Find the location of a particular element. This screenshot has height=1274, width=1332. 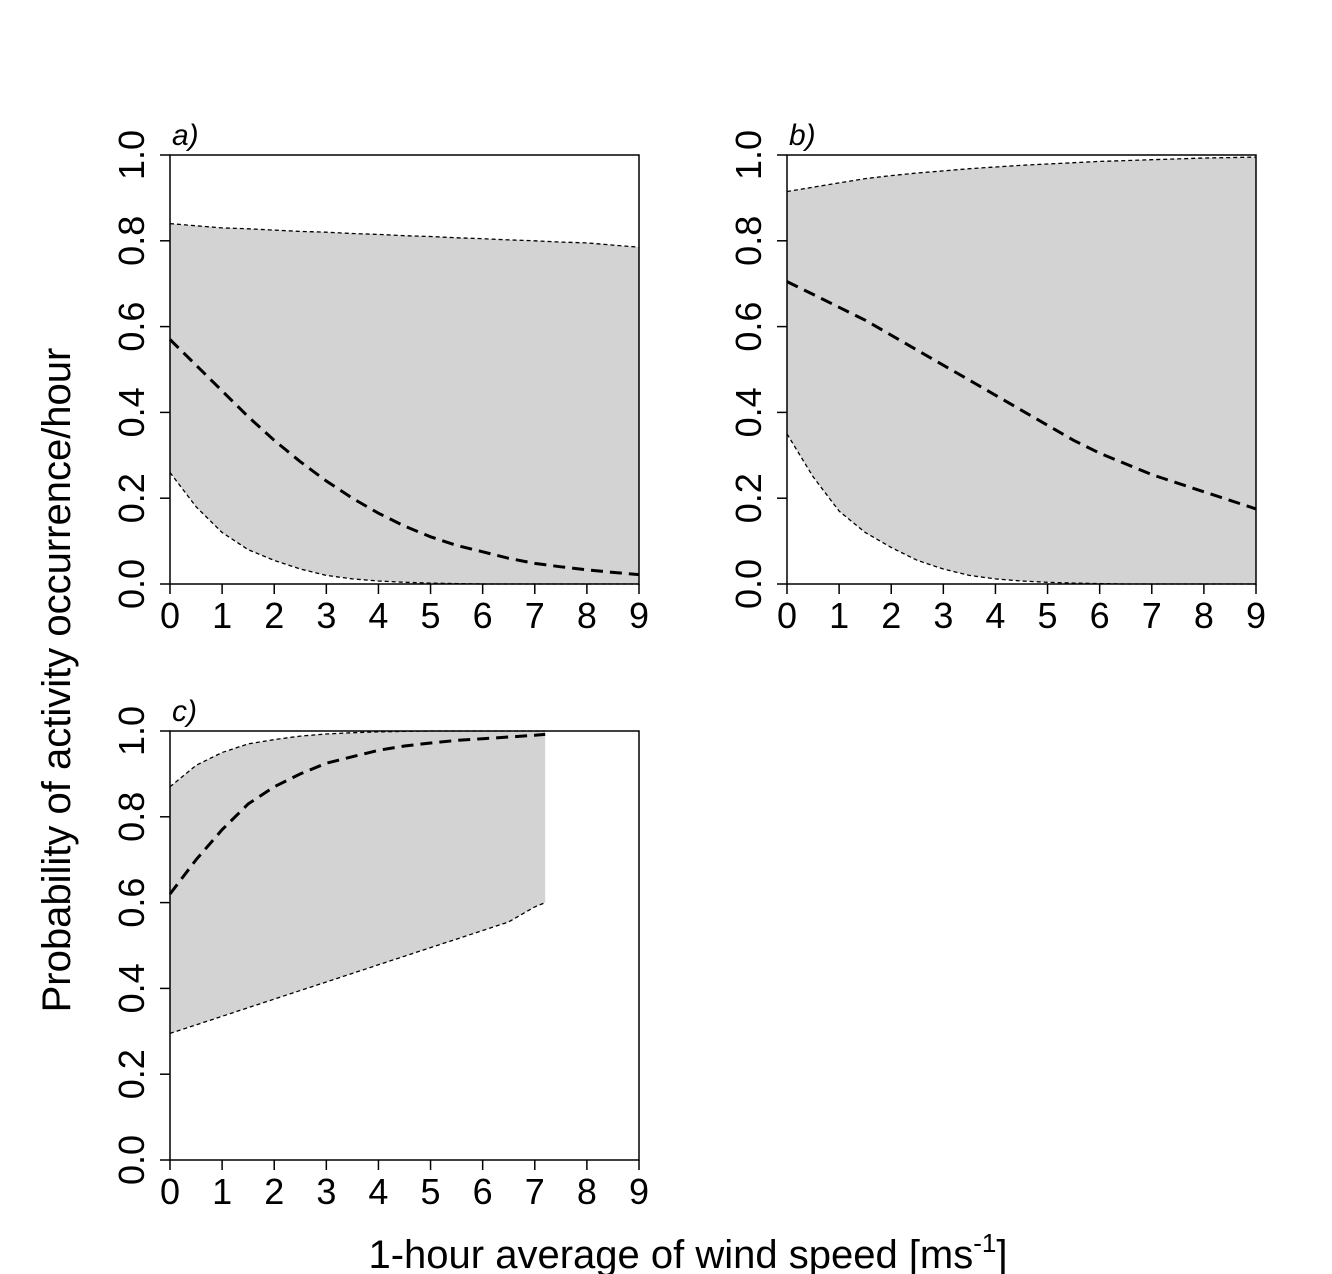

x-axis-title-superscript: -1 is located at coordinates (984, 1243).